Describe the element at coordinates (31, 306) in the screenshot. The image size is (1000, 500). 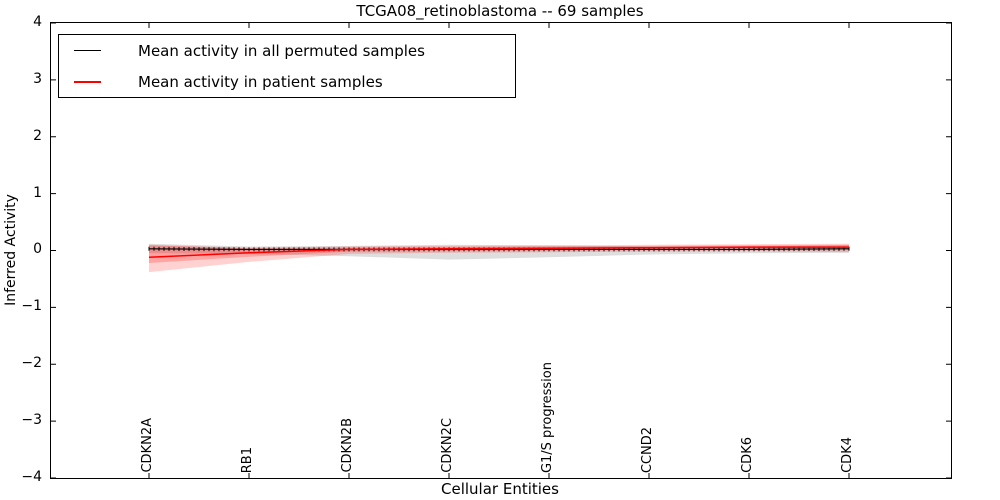
I see `y-tick-label: −1` at that location.